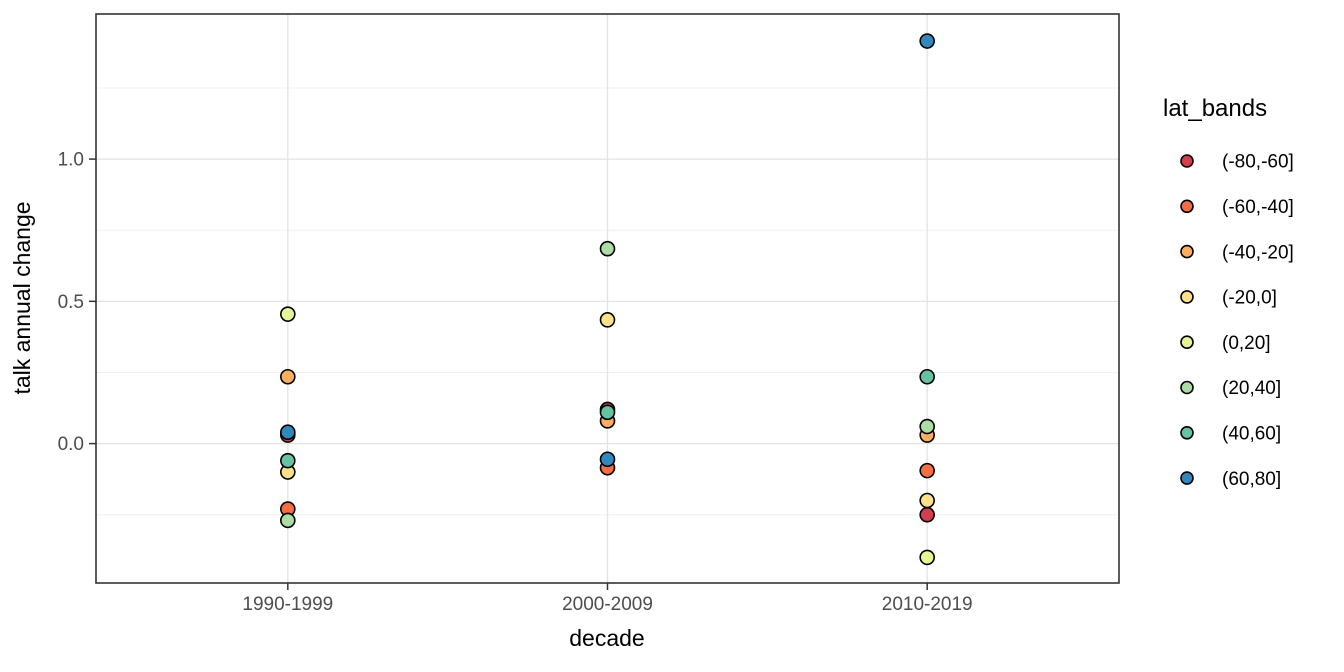 The image size is (1344, 672). I want to click on legend-item-label: (40,60], so click(1251, 433).